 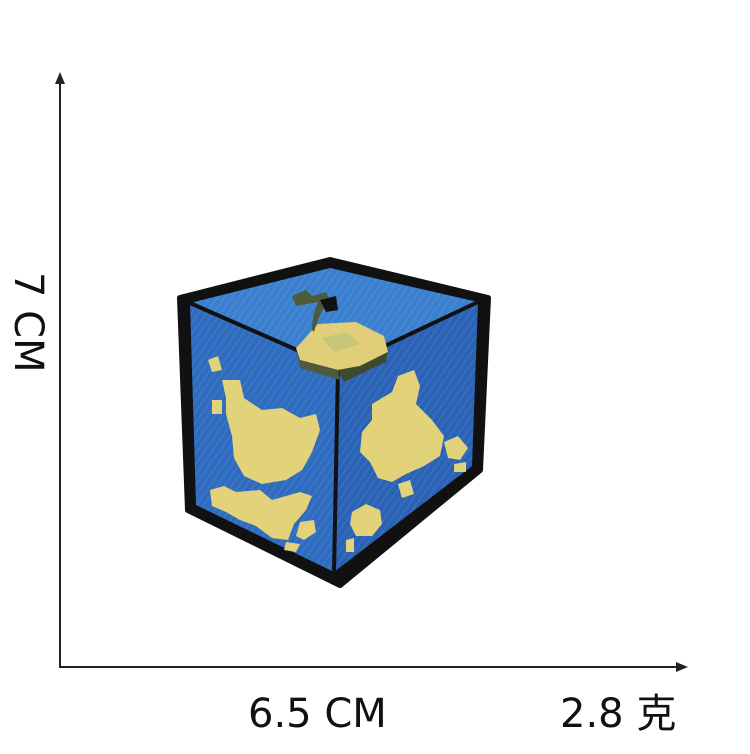 What do you see at coordinates (264, 454) in the screenshot?
I see `left-face-landmass` at bounding box center [264, 454].